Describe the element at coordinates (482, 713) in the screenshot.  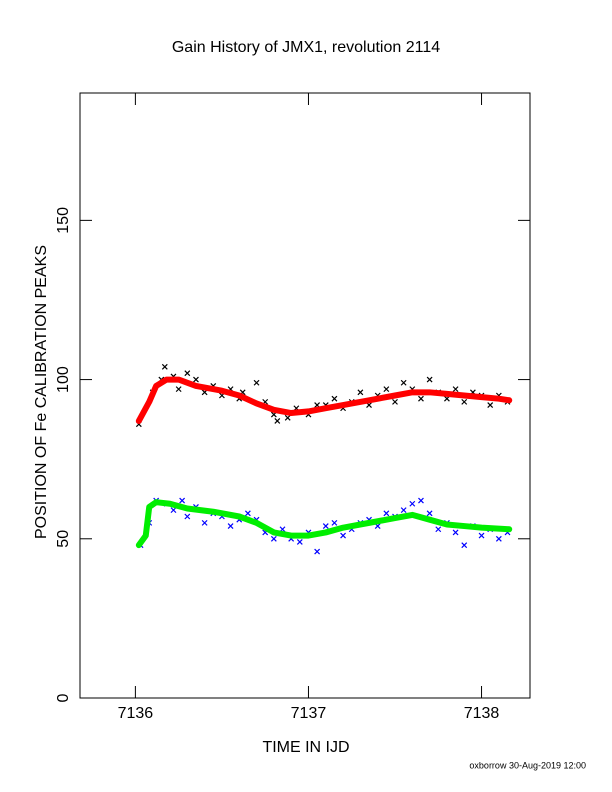
I see `x-tick-label: 7138` at that location.